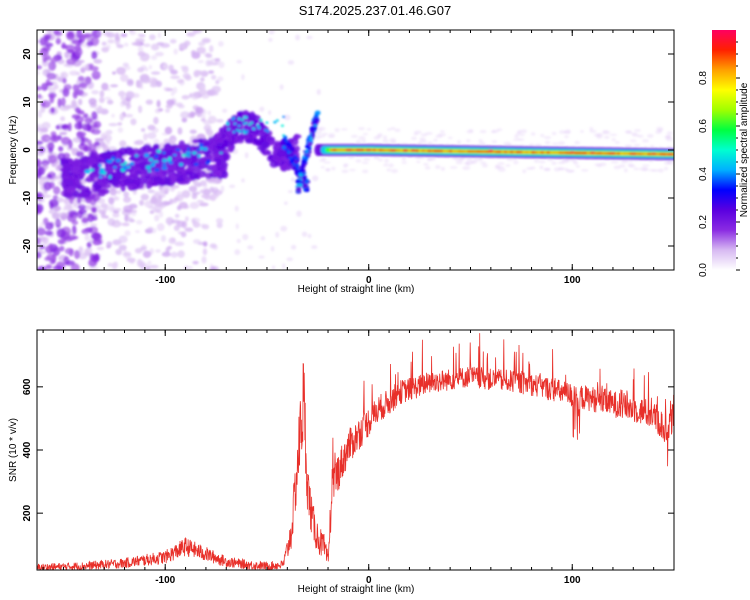  Describe the element at coordinates (703, 126) in the screenshot. I see `colorbar-tick-label: 0.6` at that location.